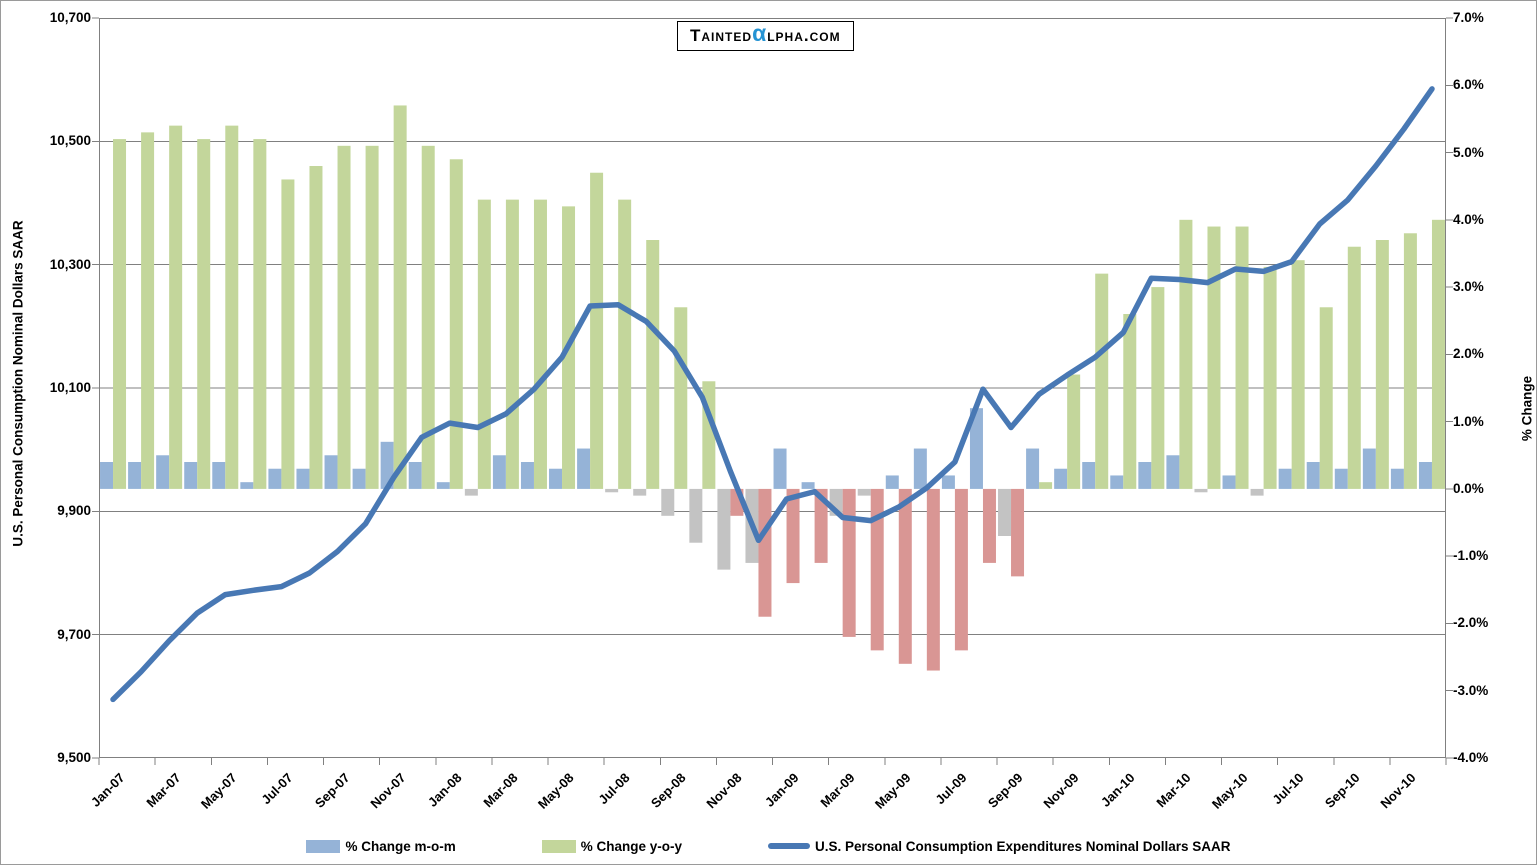  What do you see at coordinates (1229, 791) in the screenshot?
I see `x-axis-label: May-10` at bounding box center [1229, 791].